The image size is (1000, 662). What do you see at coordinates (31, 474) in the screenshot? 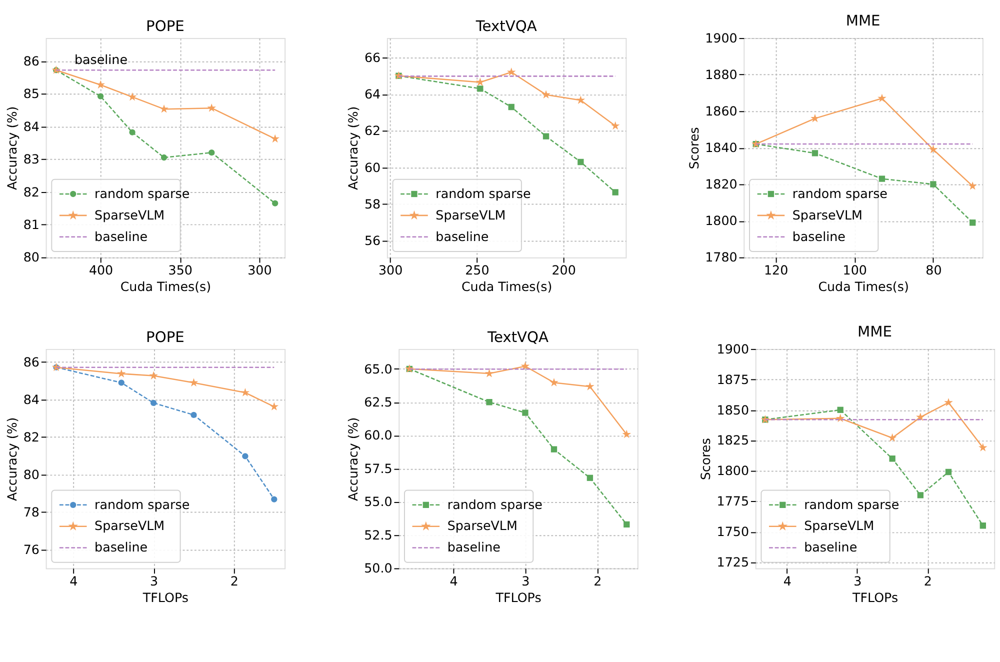
I see `y-tick-label: 80` at bounding box center [31, 474].